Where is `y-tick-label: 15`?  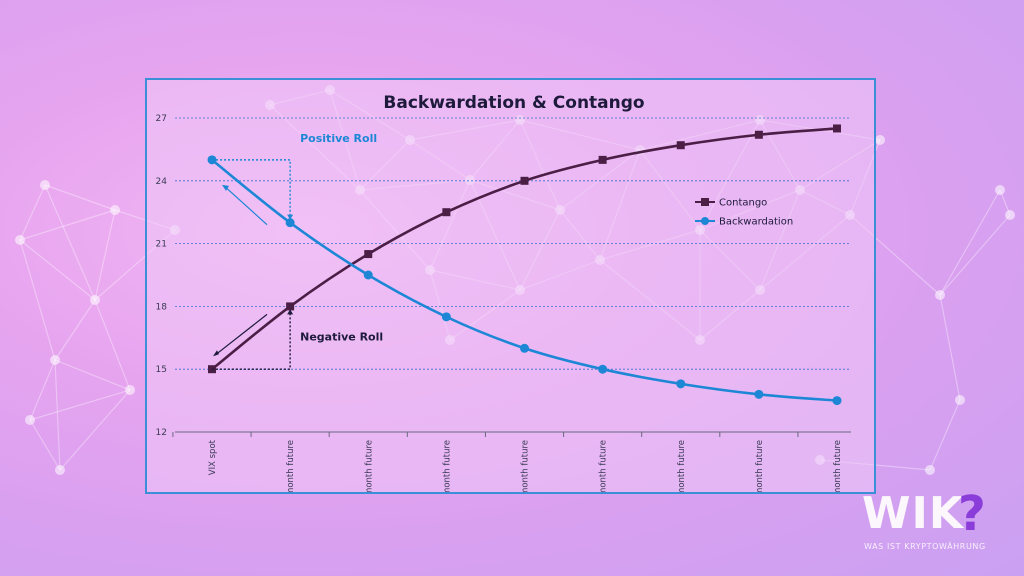
y-tick-label: 15 is located at coordinates (161, 370).